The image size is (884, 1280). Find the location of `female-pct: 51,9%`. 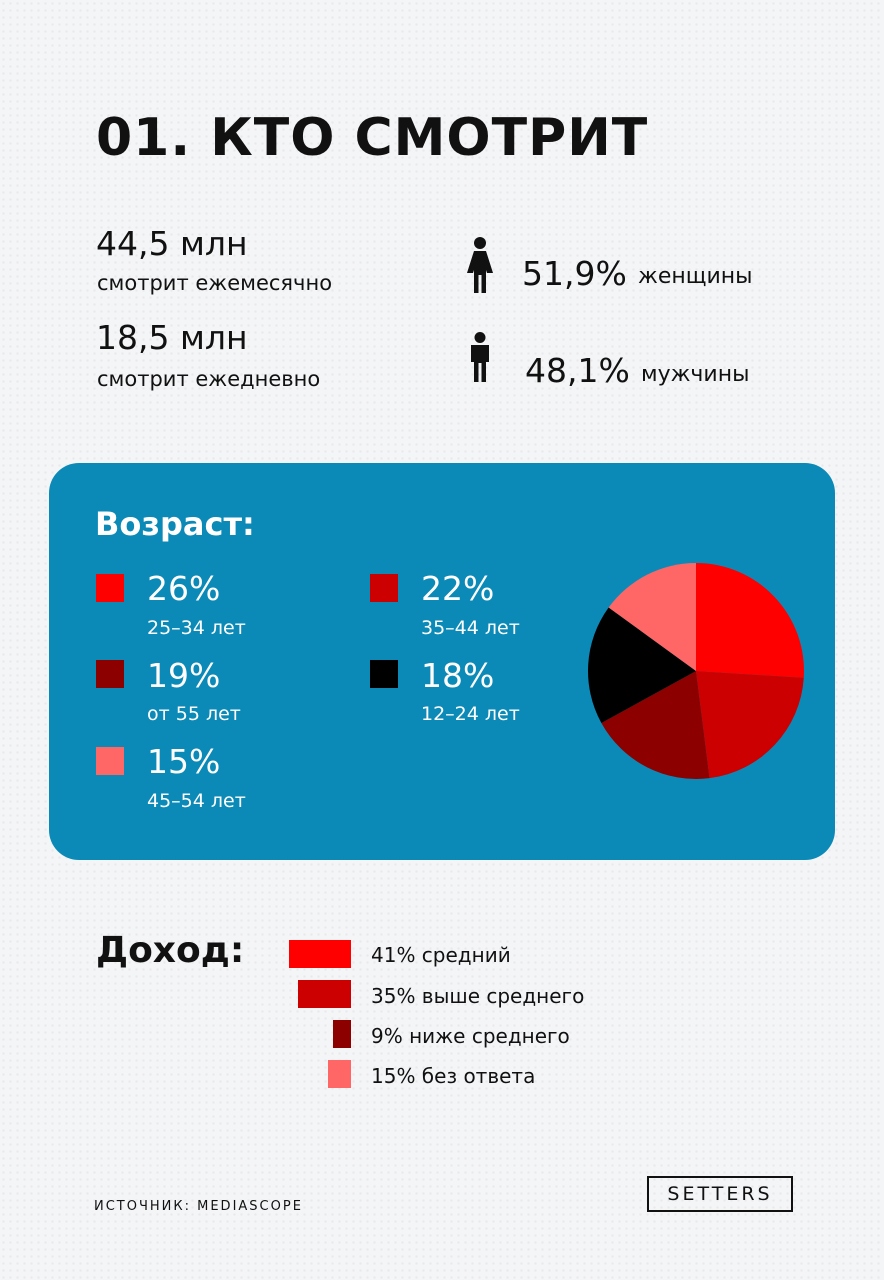

female-pct: 51,9% is located at coordinates (574, 273).